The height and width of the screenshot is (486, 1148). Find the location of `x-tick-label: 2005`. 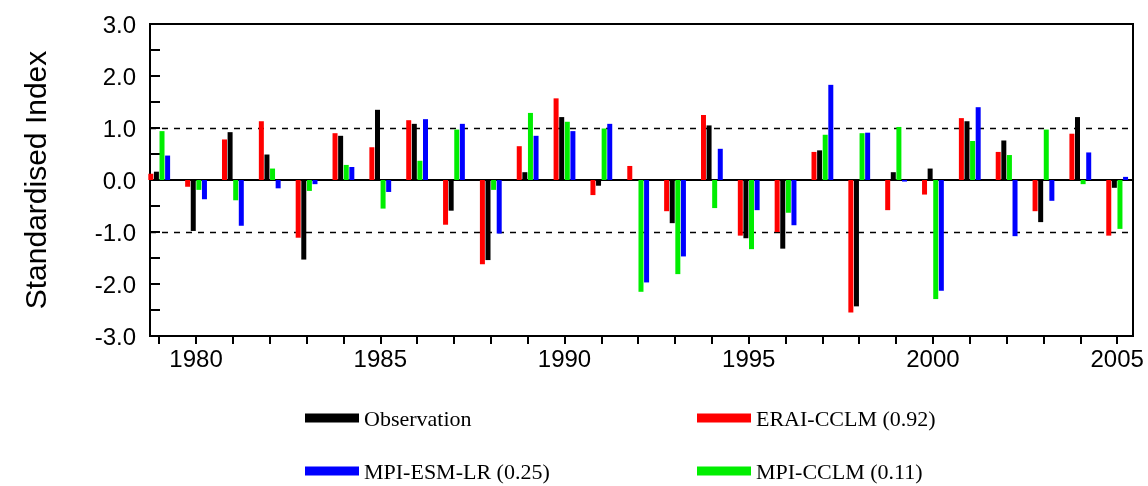

x-tick-label: 2005 is located at coordinates (1117, 358).